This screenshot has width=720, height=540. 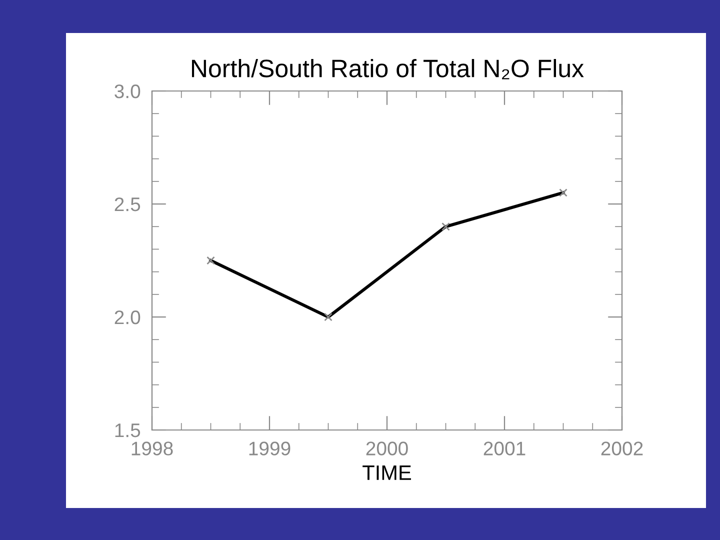 What do you see at coordinates (269, 449) in the screenshot?
I see `x-tick-label: 1999` at bounding box center [269, 449].